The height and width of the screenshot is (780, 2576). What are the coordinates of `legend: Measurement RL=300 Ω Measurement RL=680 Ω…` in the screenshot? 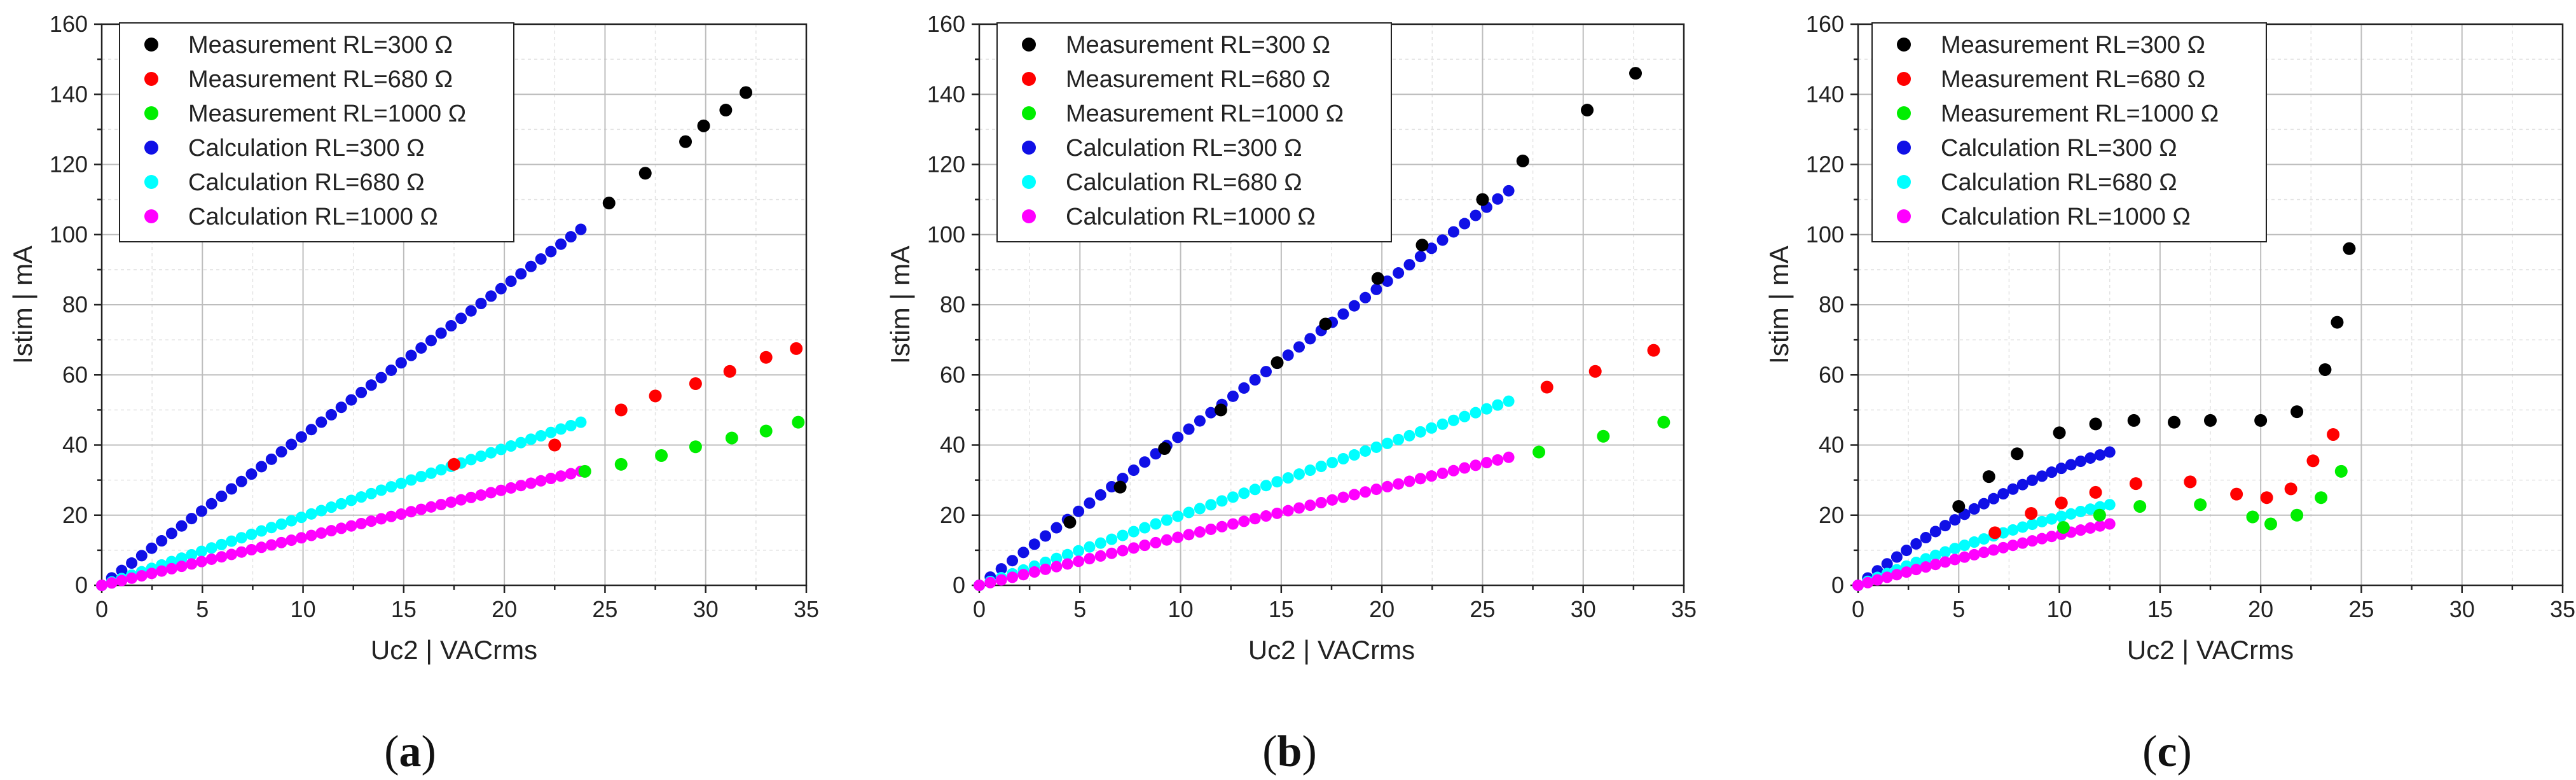 It's located at (316, 132).